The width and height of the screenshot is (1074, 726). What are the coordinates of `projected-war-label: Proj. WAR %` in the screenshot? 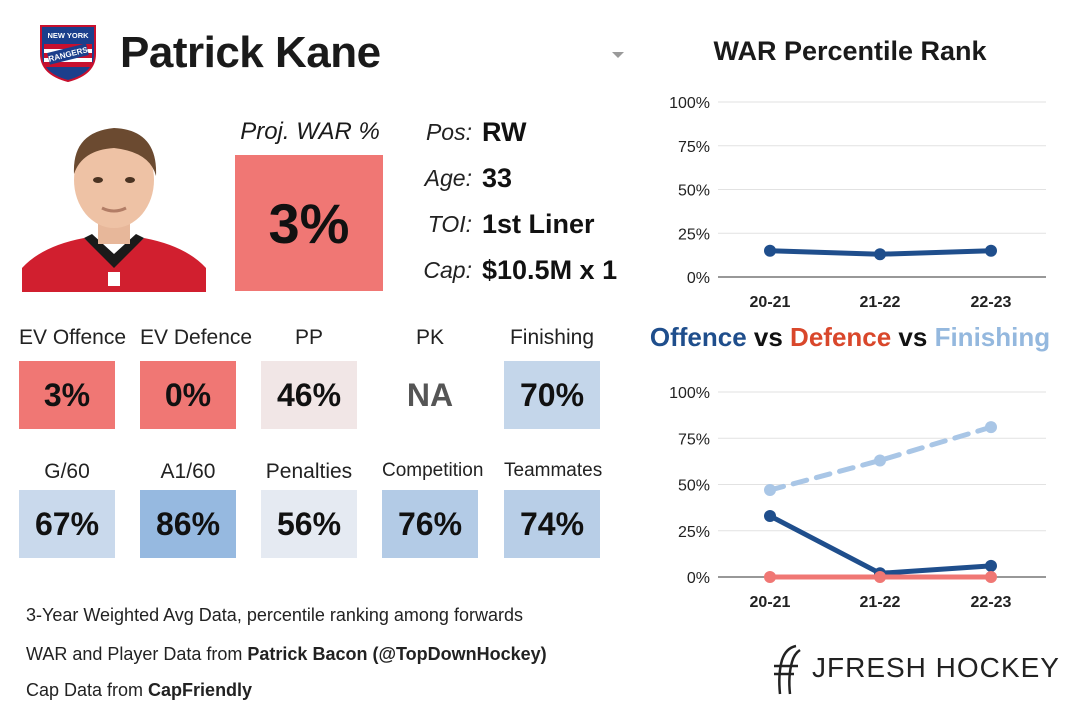 It's located at (310, 131).